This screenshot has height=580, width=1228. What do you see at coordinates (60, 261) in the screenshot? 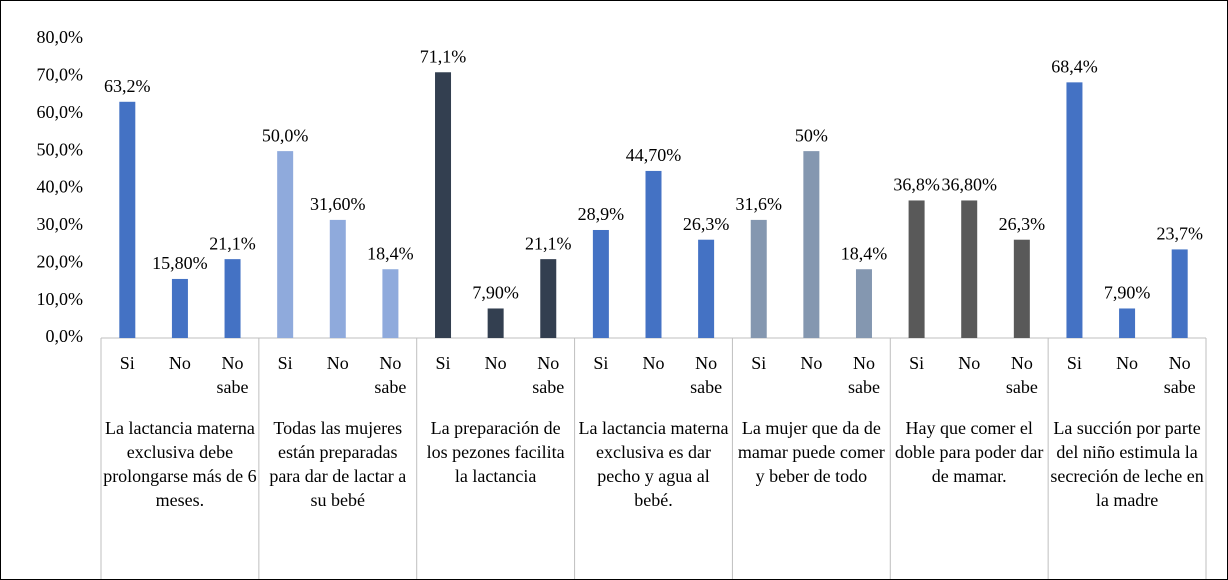
I see `y-tick-label: 20,0%` at bounding box center [60, 261].